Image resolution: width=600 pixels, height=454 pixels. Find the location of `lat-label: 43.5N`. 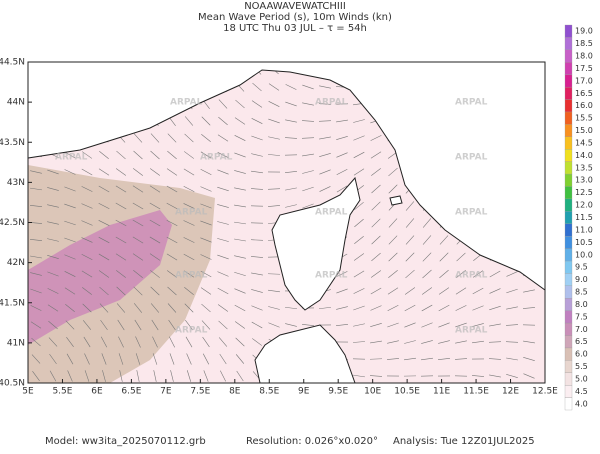

lat-label: 43.5N is located at coordinates (12, 143).